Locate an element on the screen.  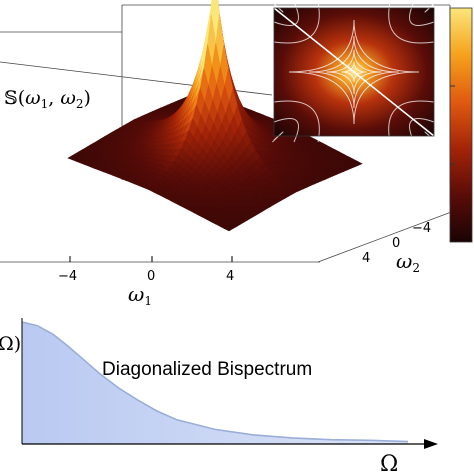
x-axis-arrow is located at coordinates (431, 444).